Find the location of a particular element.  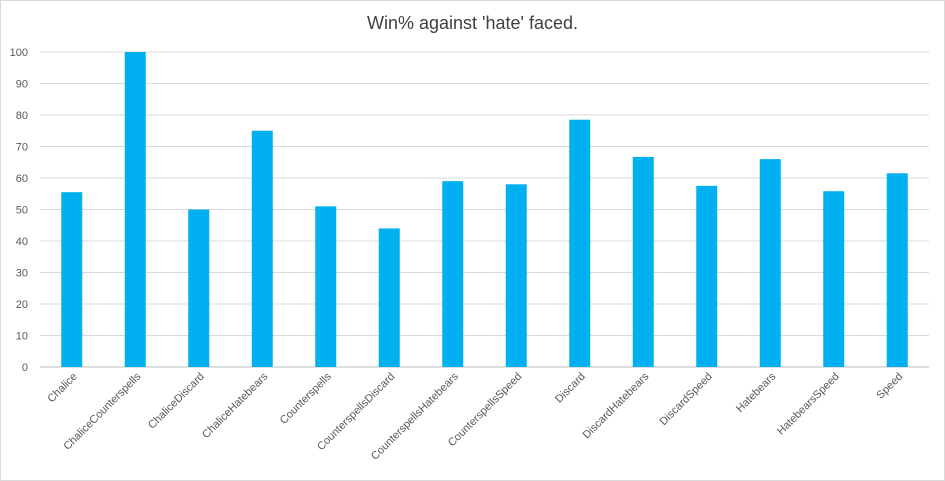

x-category-label: Speed is located at coordinates (889, 386).